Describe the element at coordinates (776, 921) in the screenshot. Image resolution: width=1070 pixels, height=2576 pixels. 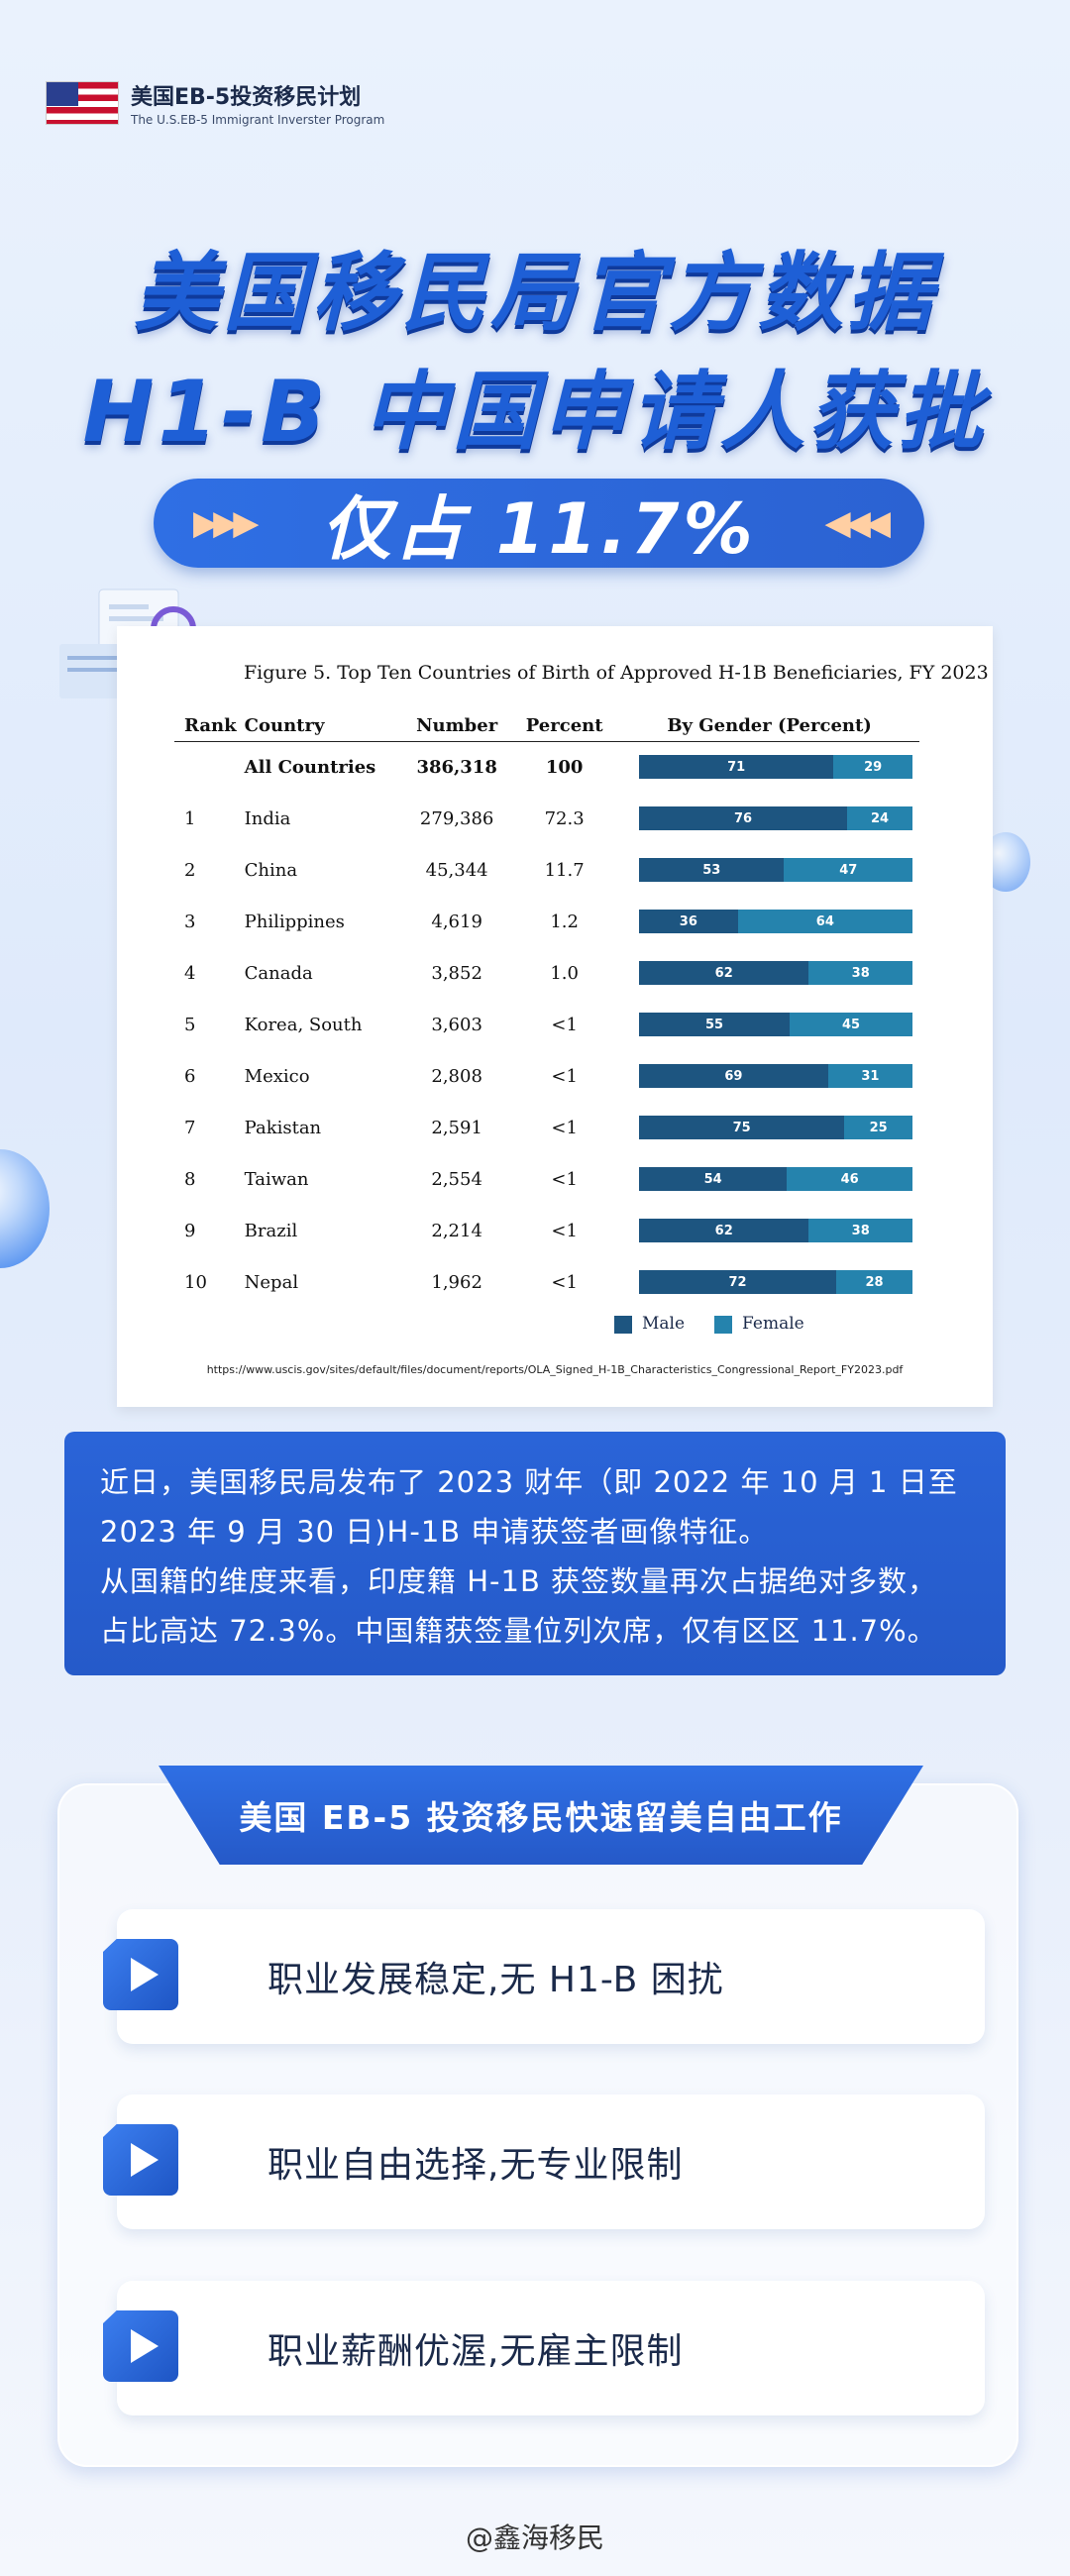
I see `gender-bar: 36 64` at that location.